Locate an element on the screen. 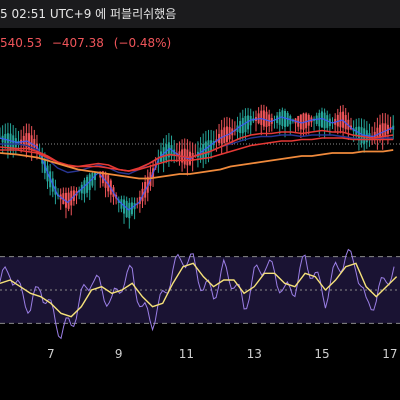 The image size is (400, 400). price-change: −407.38 is located at coordinates (77, 43).